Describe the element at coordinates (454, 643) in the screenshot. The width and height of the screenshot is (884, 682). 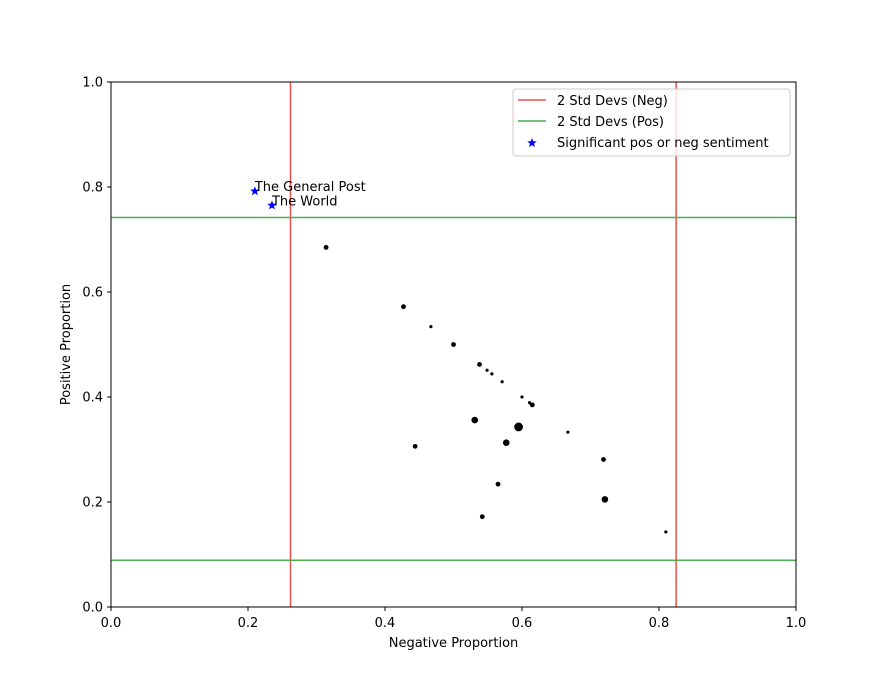
I see `x-axis-label: Negative Proportion` at that location.